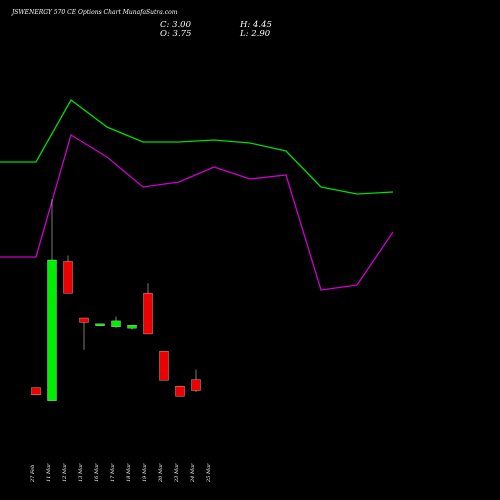  I want to click on x-tick-label: 17 Mar, so click(113, 472).